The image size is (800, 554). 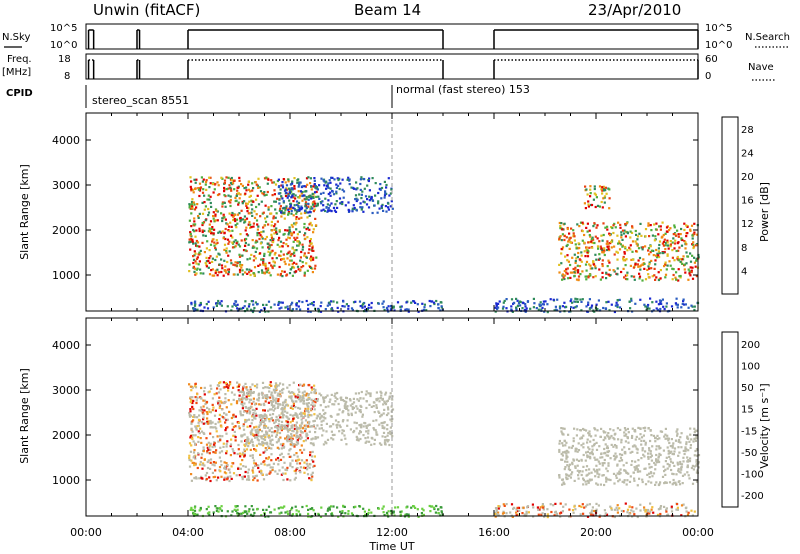 I want to click on colorbar-tick-label: 8, so click(x=744, y=248).